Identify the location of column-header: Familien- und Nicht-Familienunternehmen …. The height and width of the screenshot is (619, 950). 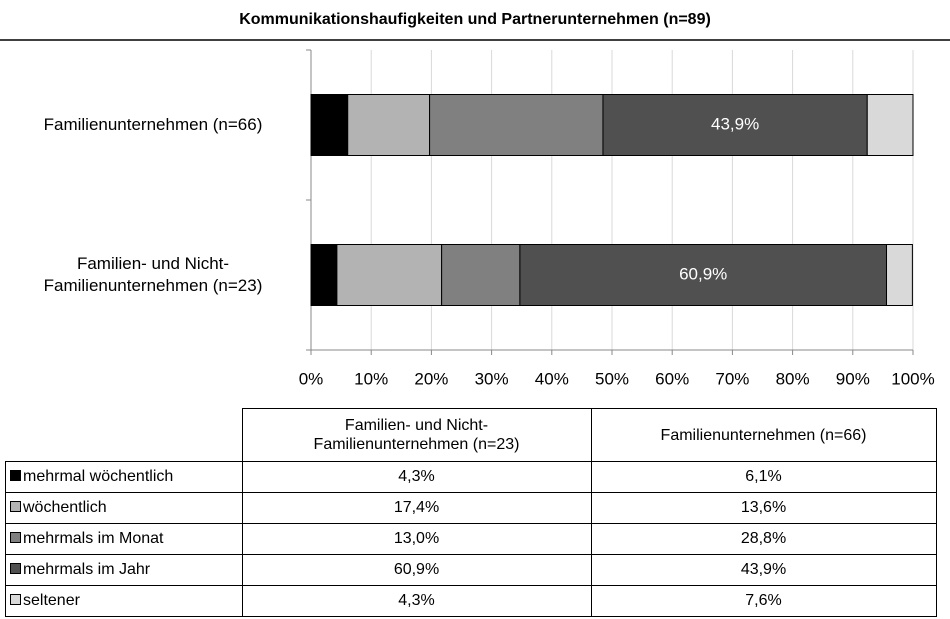
(416, 435).